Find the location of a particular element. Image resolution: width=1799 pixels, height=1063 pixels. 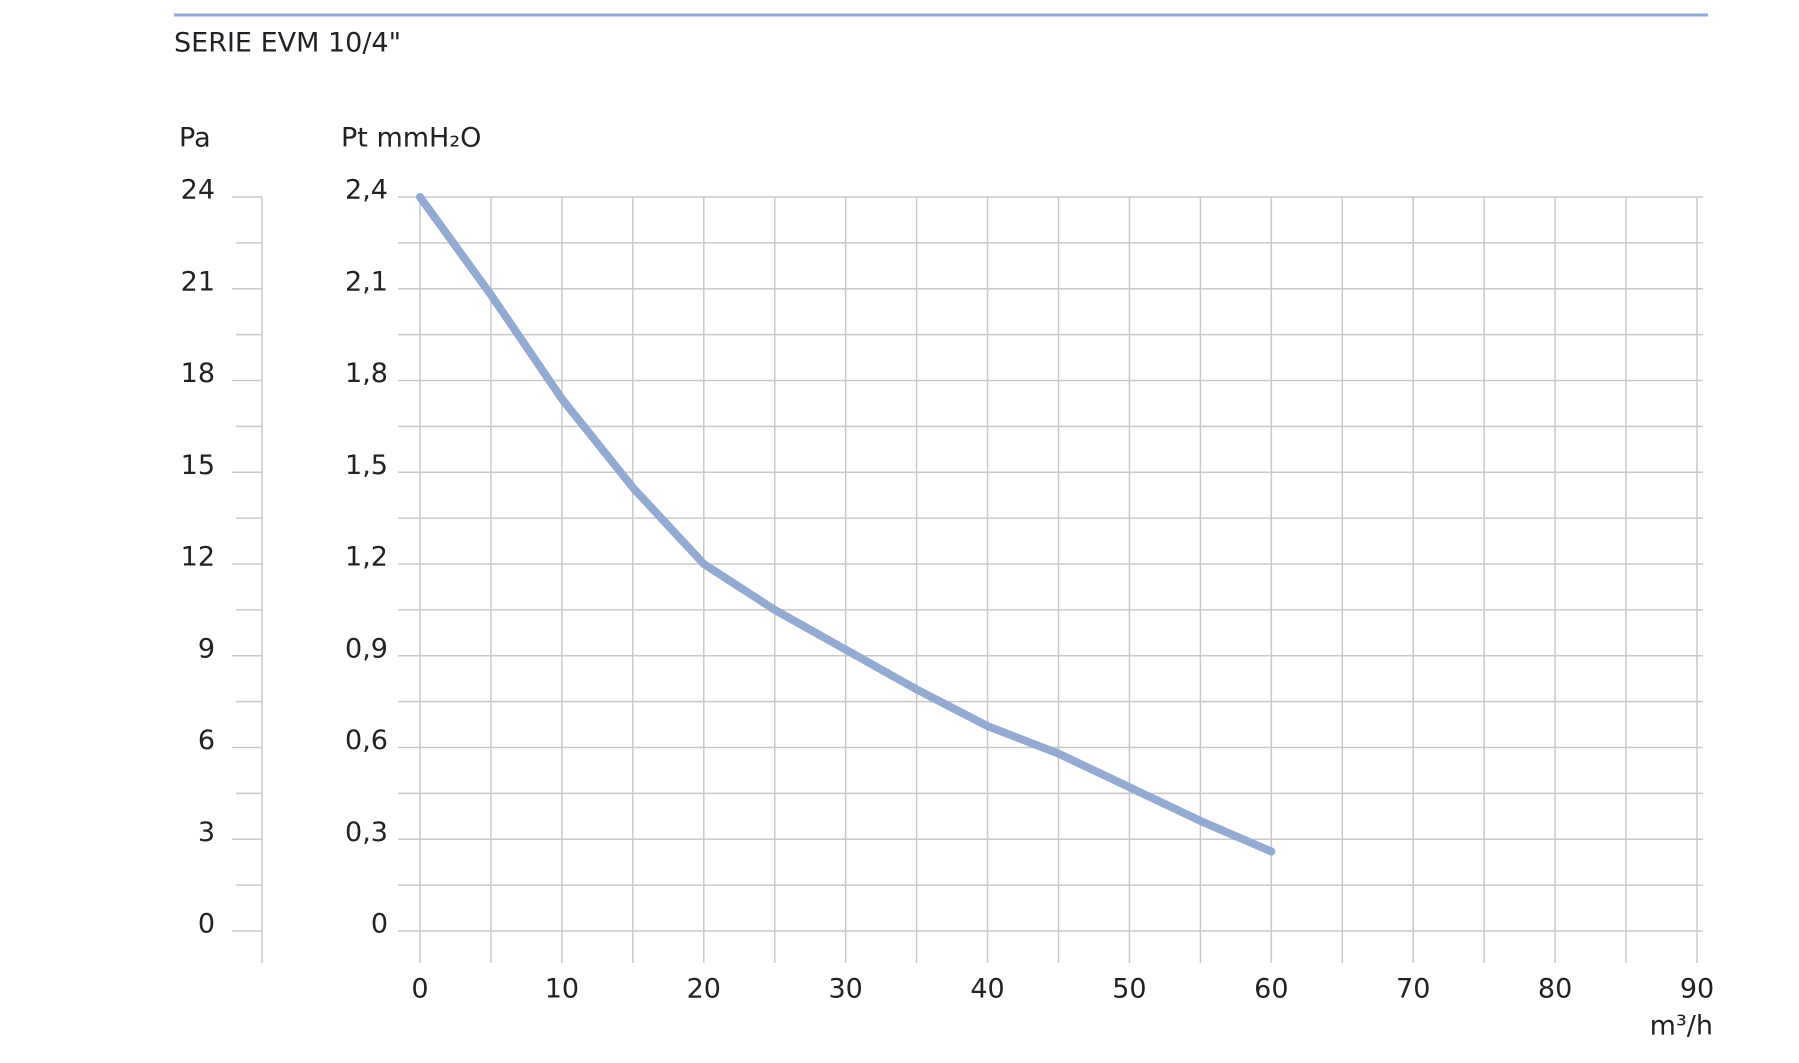

x-tick-label: 90 is located at coordinates (1697, 989).